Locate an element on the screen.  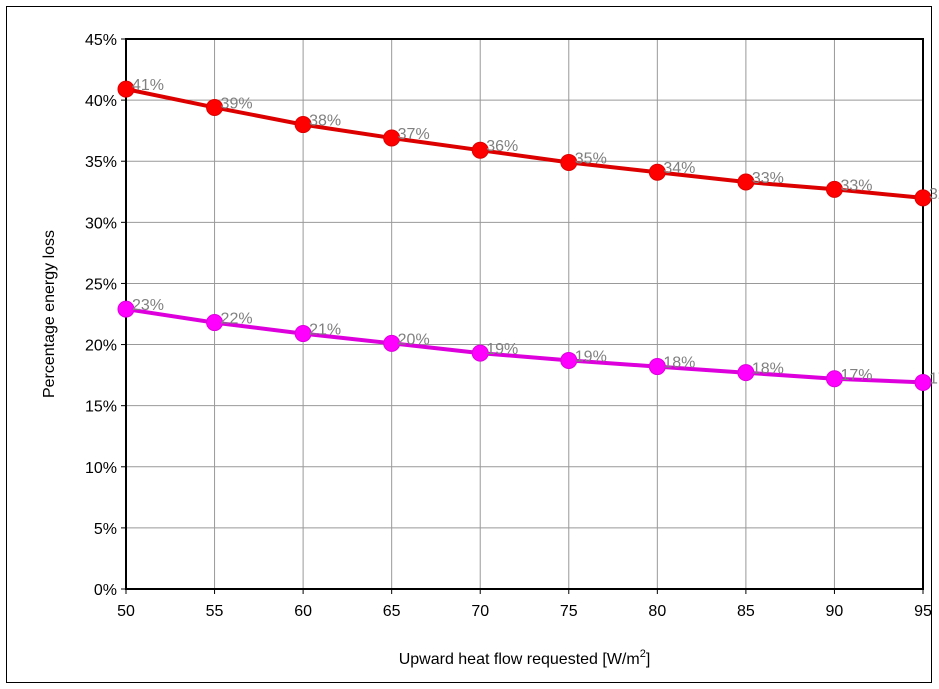
x-axis-label-superscript: 2 is located at coordinates (643, 654).